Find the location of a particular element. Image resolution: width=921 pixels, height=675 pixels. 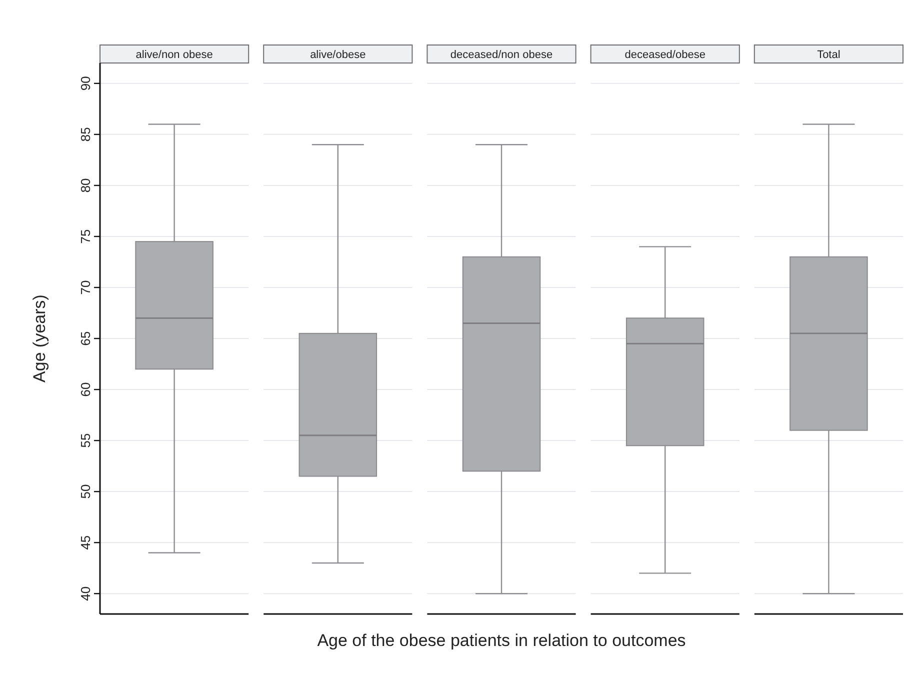

y-tick-label: 80 is located at coordinates (85, 185).